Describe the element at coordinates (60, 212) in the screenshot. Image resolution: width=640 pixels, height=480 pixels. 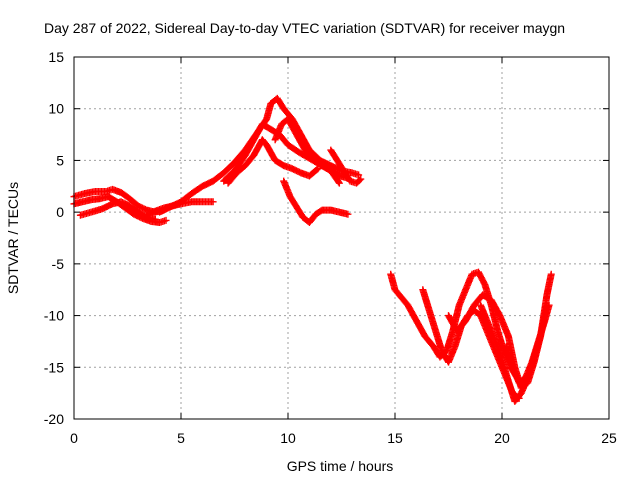
I see `y-tick-label: 0` at that location.